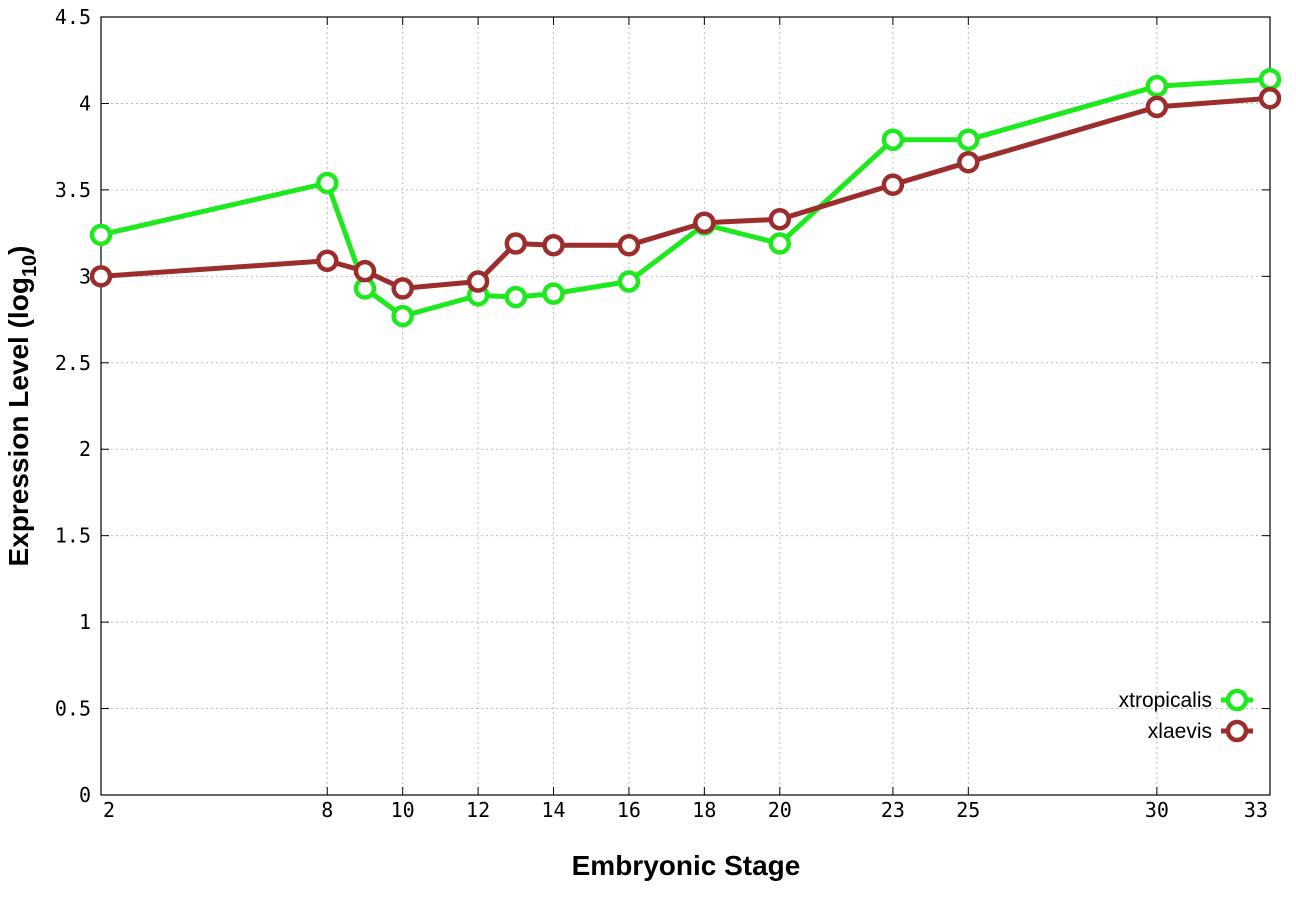  Describe the element at coordinates (1237, 731) in the screenshot. I see `legend-marker-xlaevis` at that location.